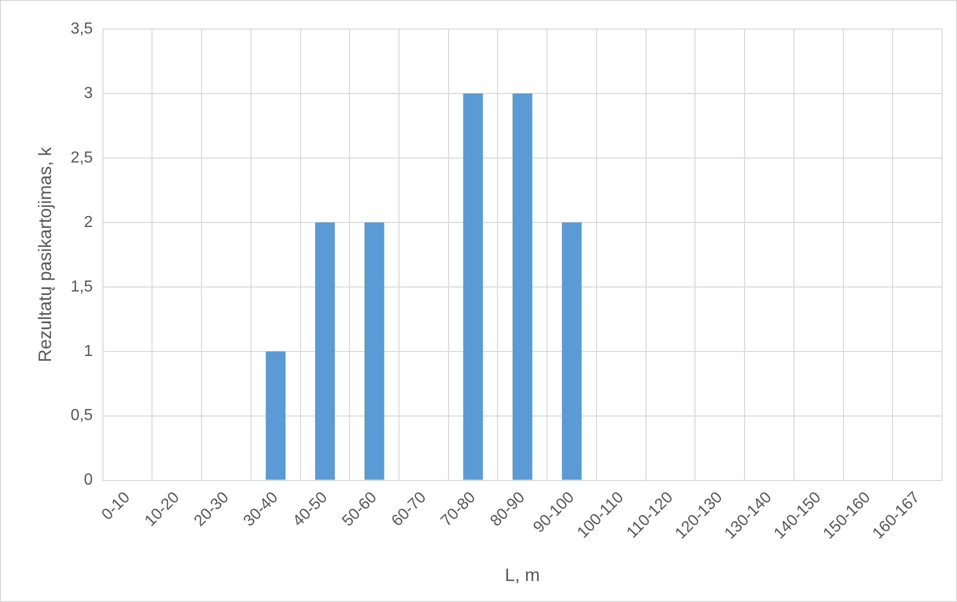 The height and width of the screenshot is (602, 957). I want to click on y-tick-label: 3,5, so click(81, 29).